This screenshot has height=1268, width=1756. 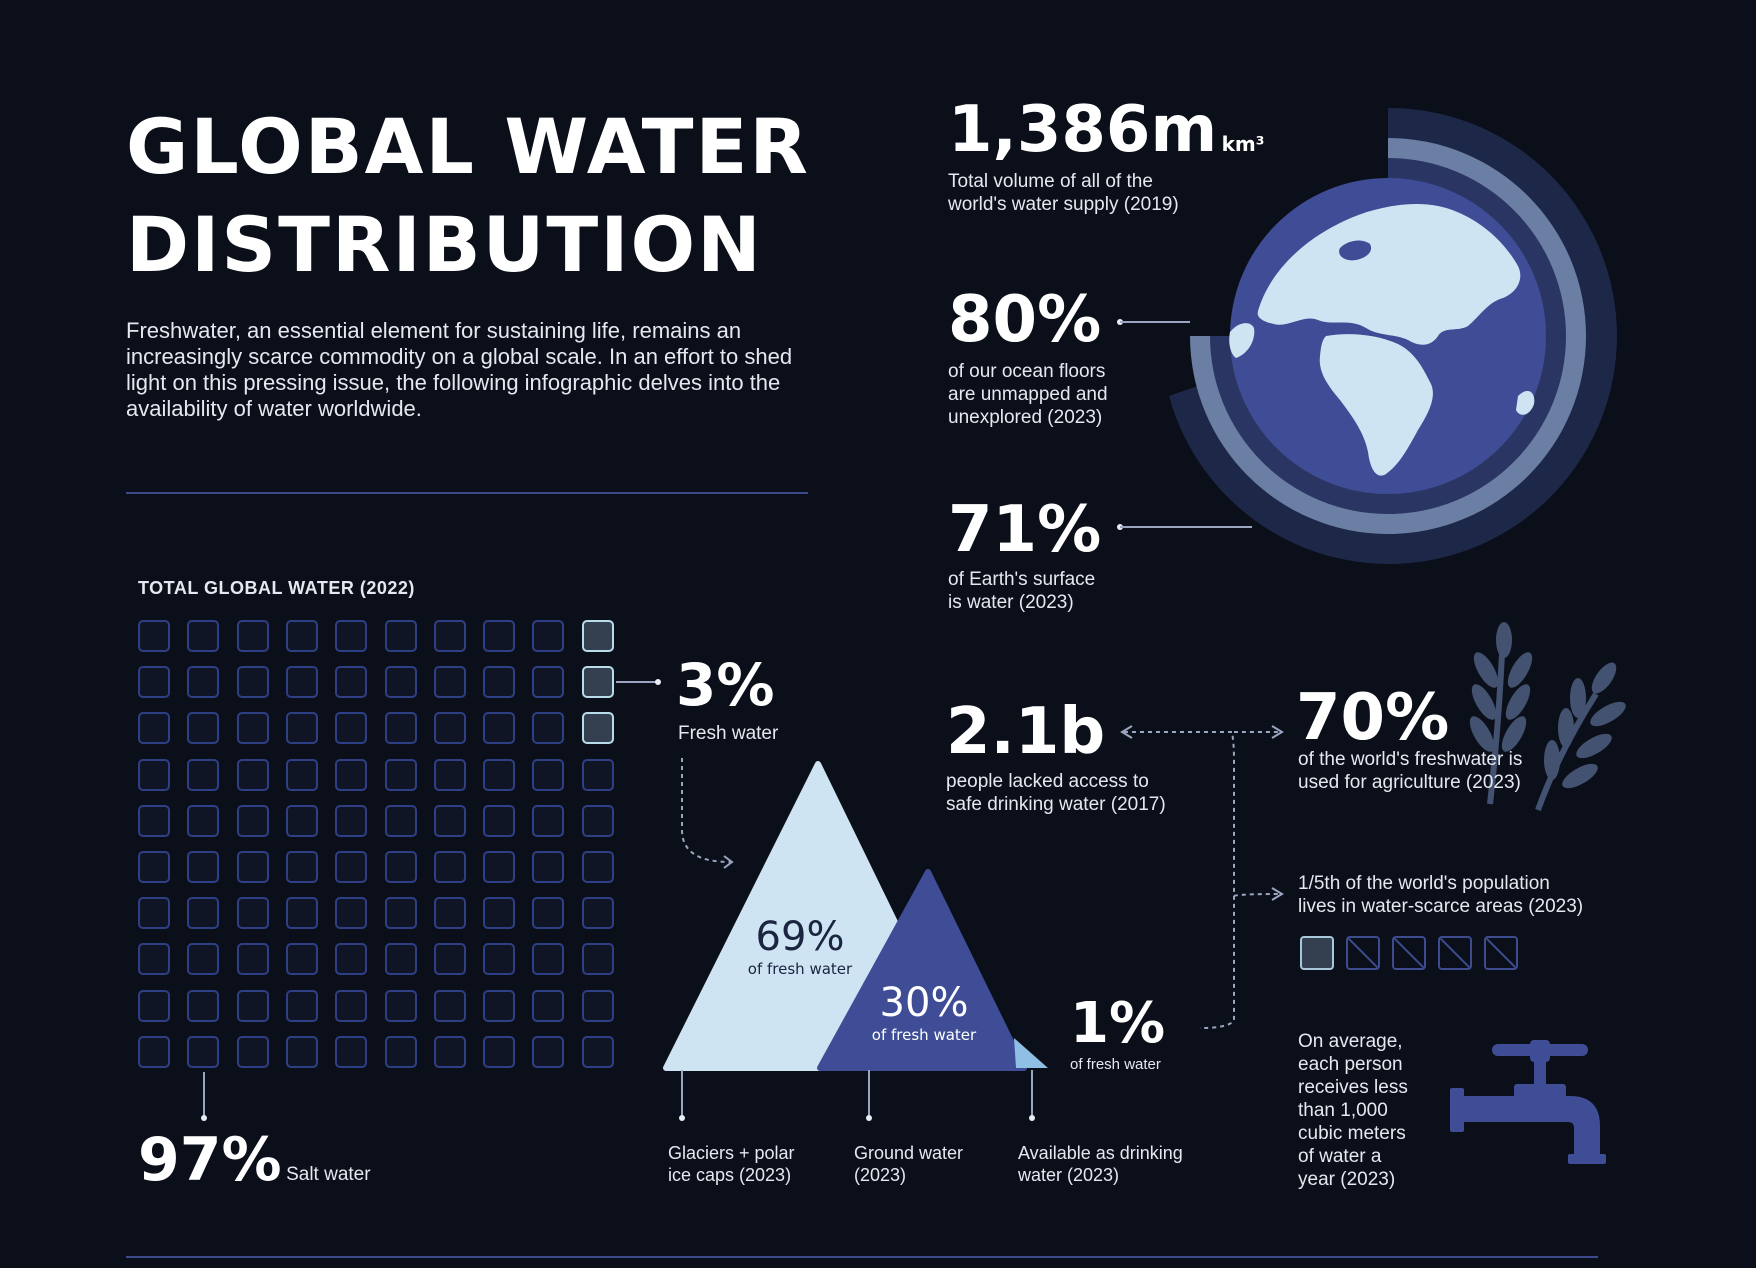 What do you see at coordinates (728, 862) in the screenshot?
I see `dashed-arrowhead` at bounding box center [728, 862].